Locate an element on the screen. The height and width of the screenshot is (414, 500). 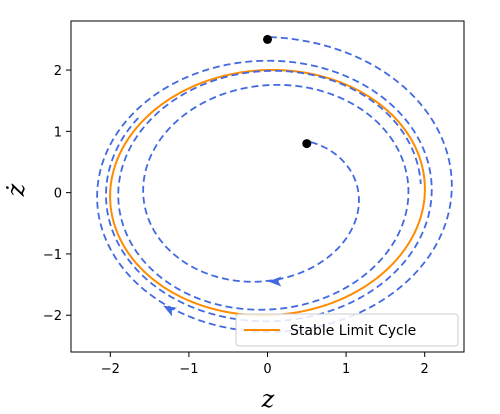
x-tick-label: −2 is located at coordinates (110, 369).